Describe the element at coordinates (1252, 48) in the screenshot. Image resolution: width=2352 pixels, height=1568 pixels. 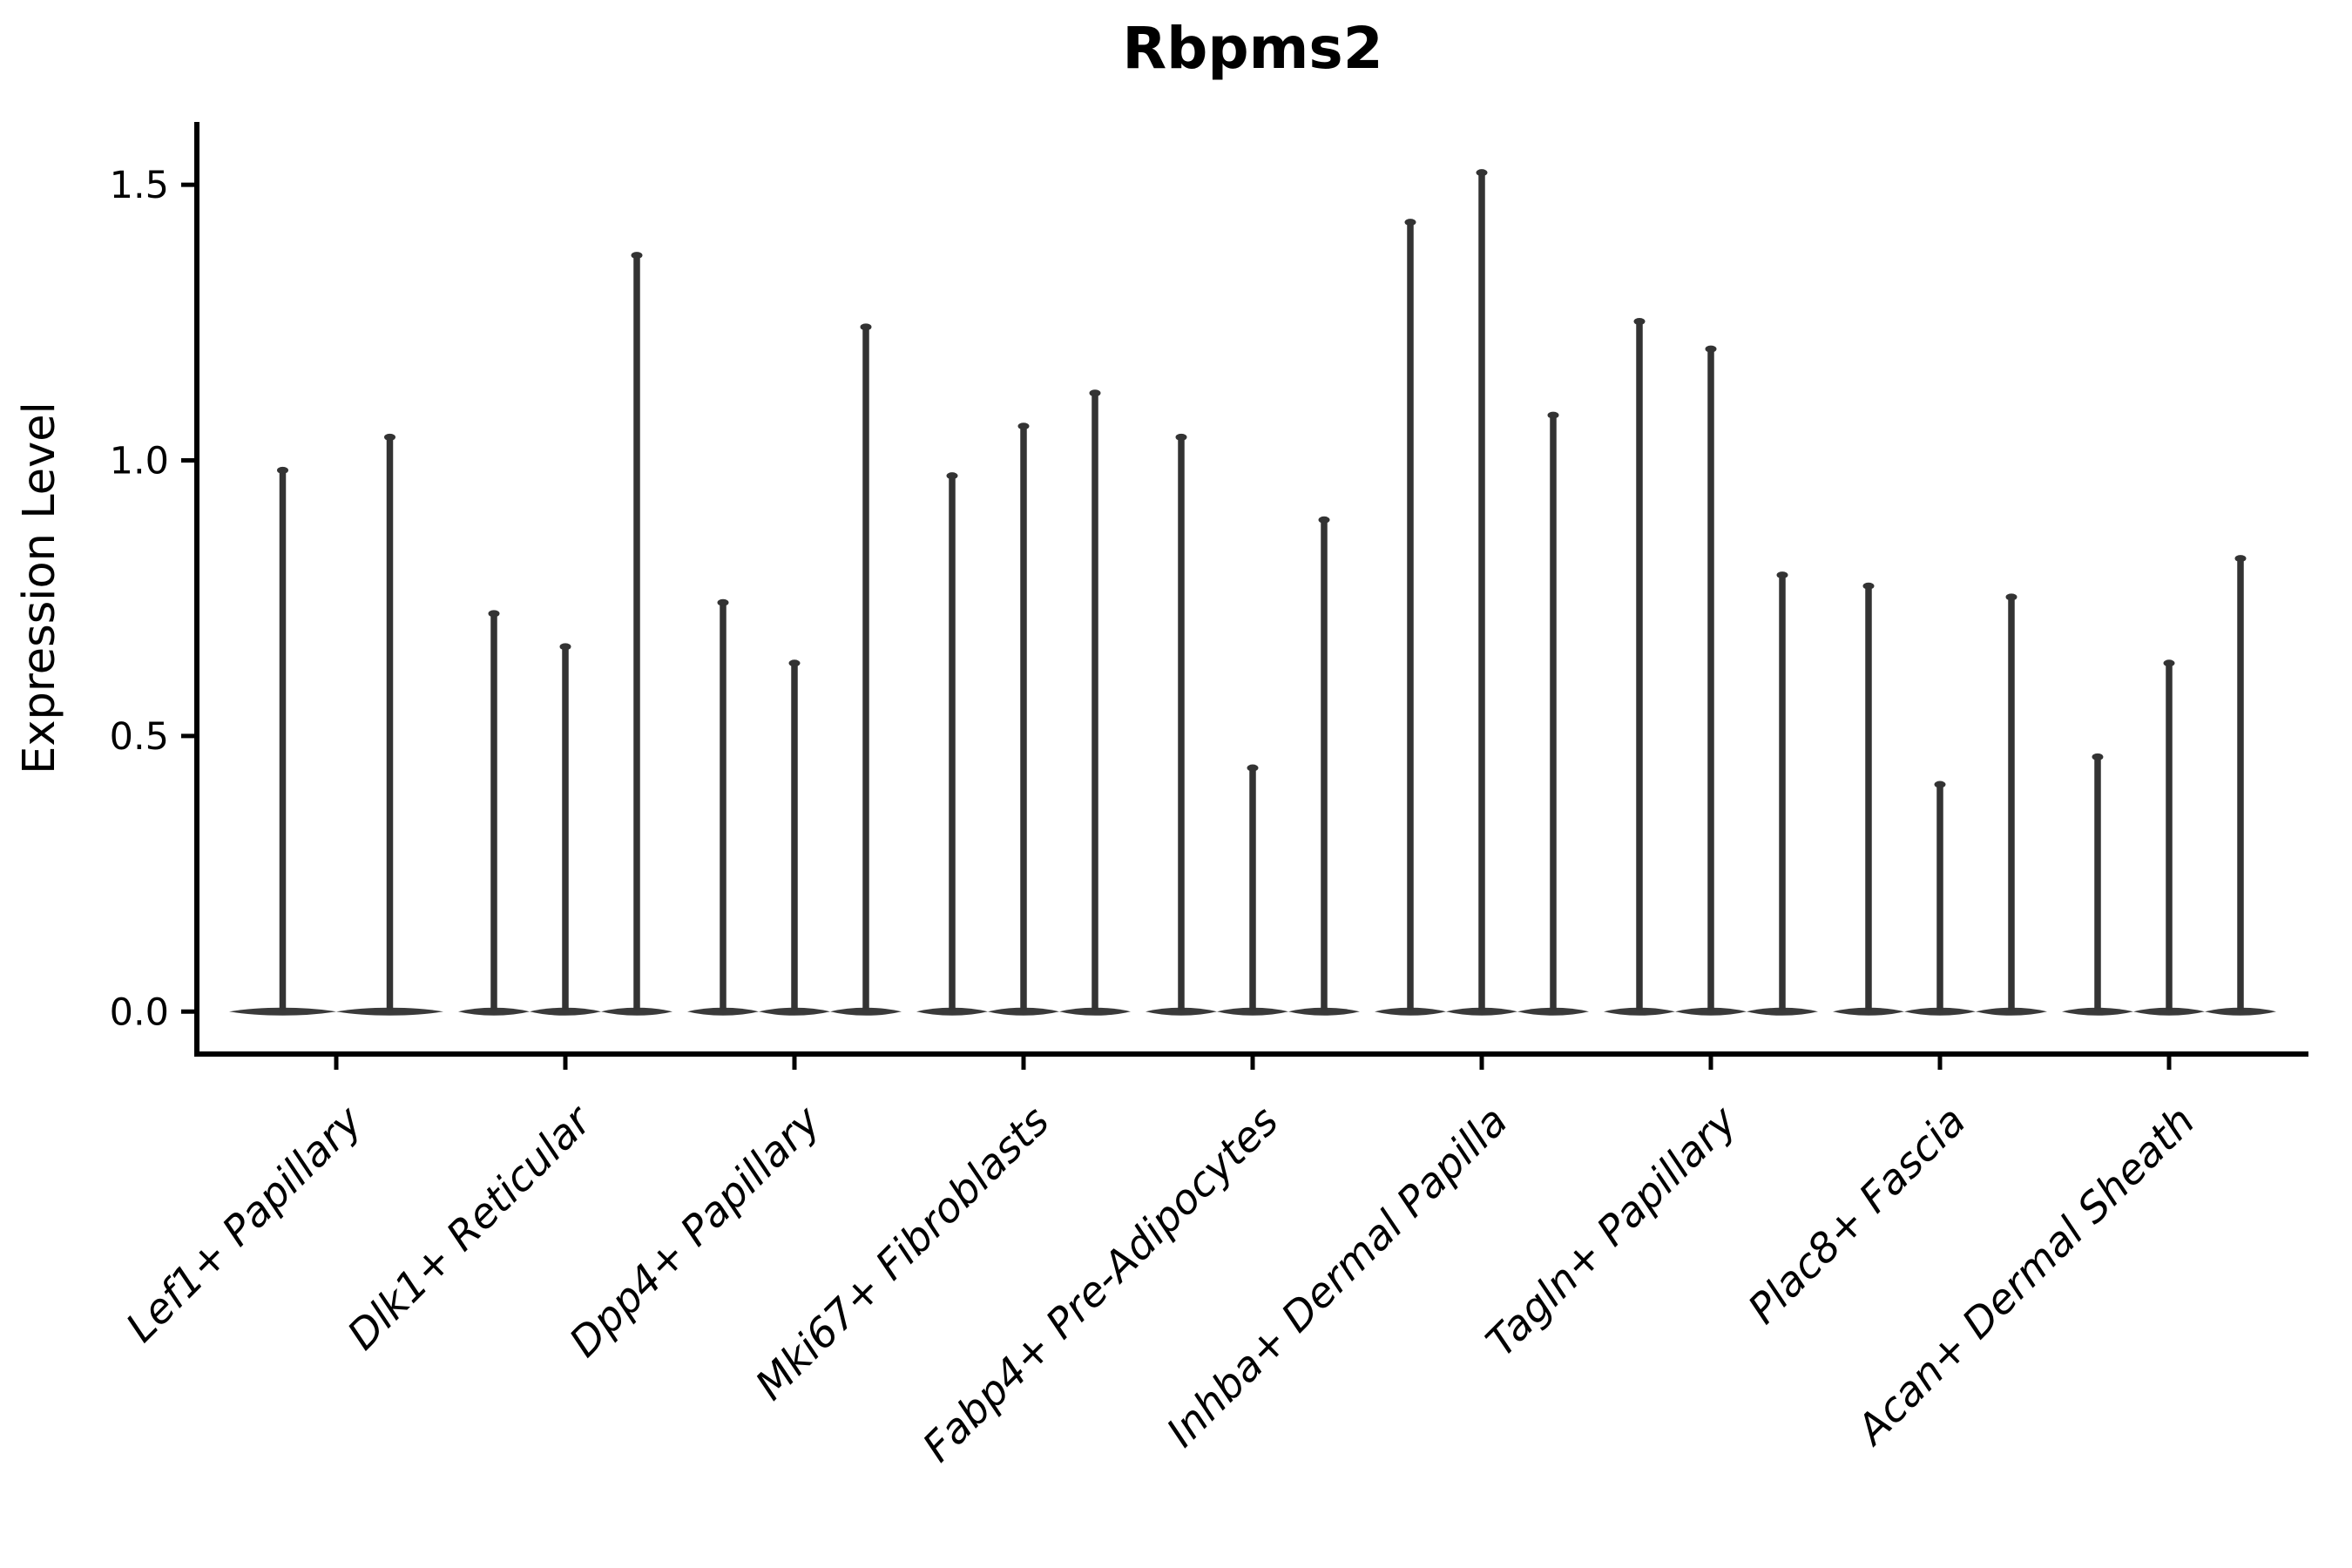
I see `chart-title: Rbpms2` at that location.